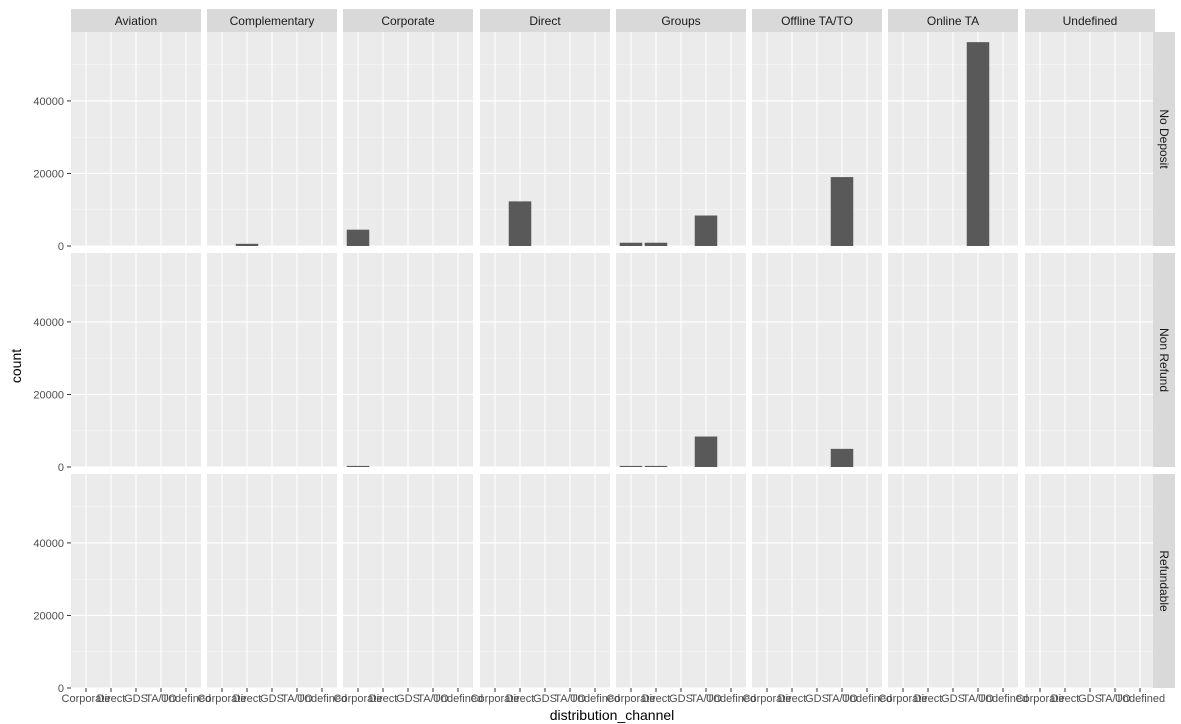 The width and height of the screenshot is (1181, 724). What do you see at coordinates (681, 581) in the screenshot?
I see `panel-refundable-groups` at bounding box center [681, 581].